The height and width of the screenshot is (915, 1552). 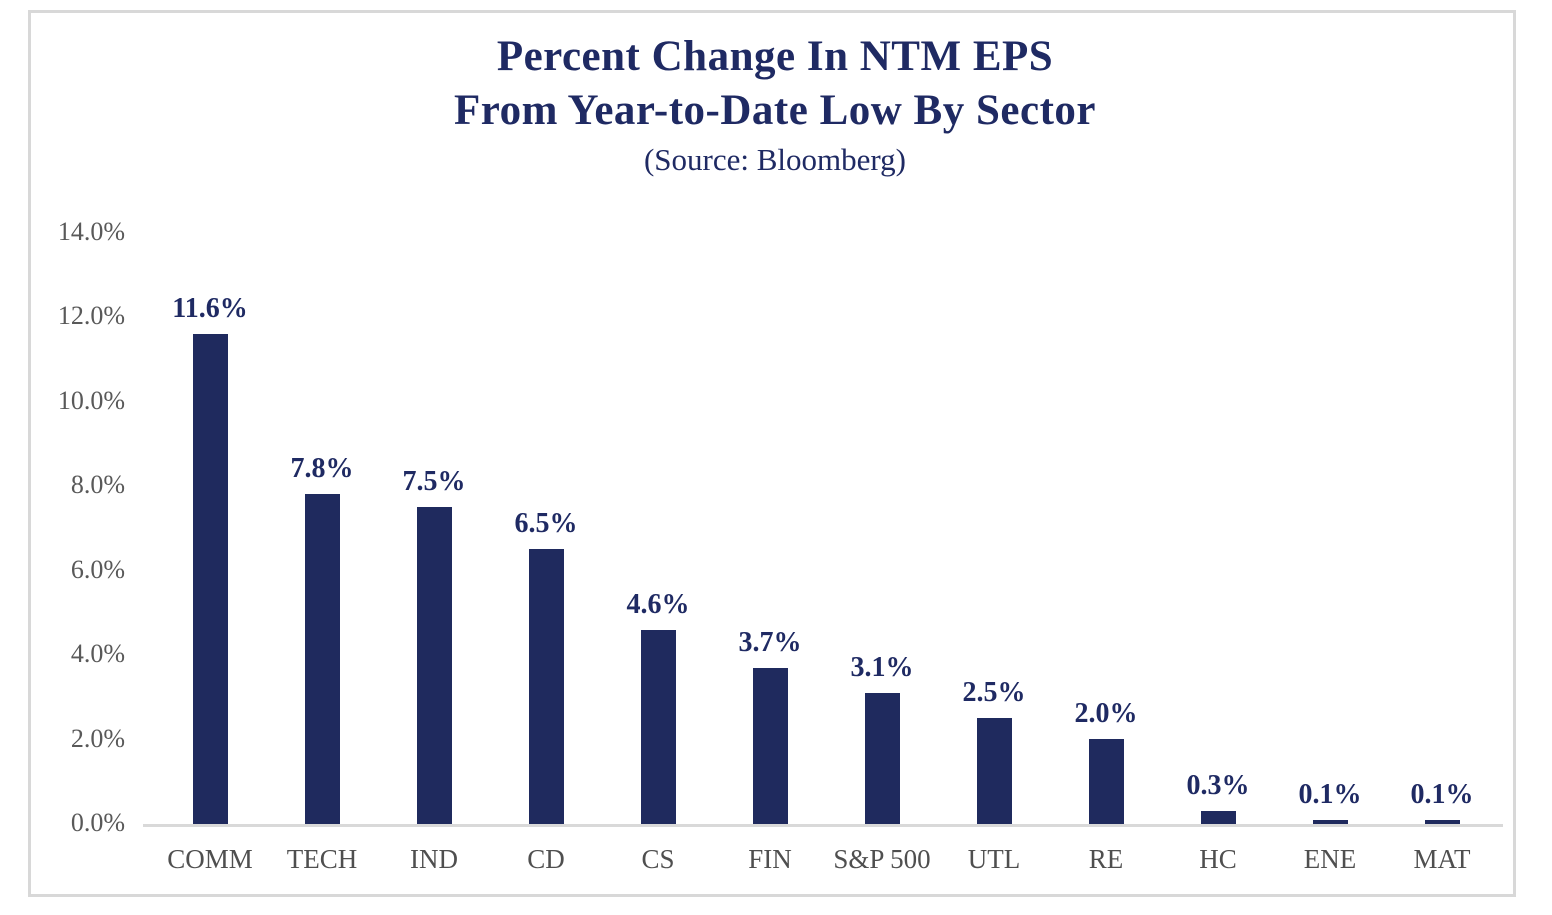 I want to click on bar-cd, so click(x=546, y=686).